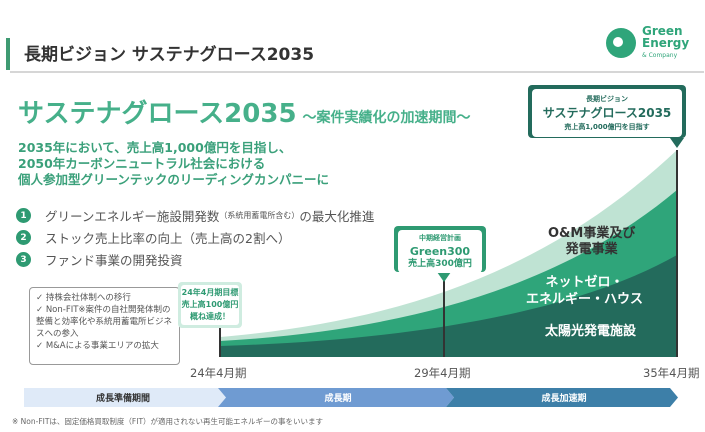  I want to click on title-divider, so click(357, 72).